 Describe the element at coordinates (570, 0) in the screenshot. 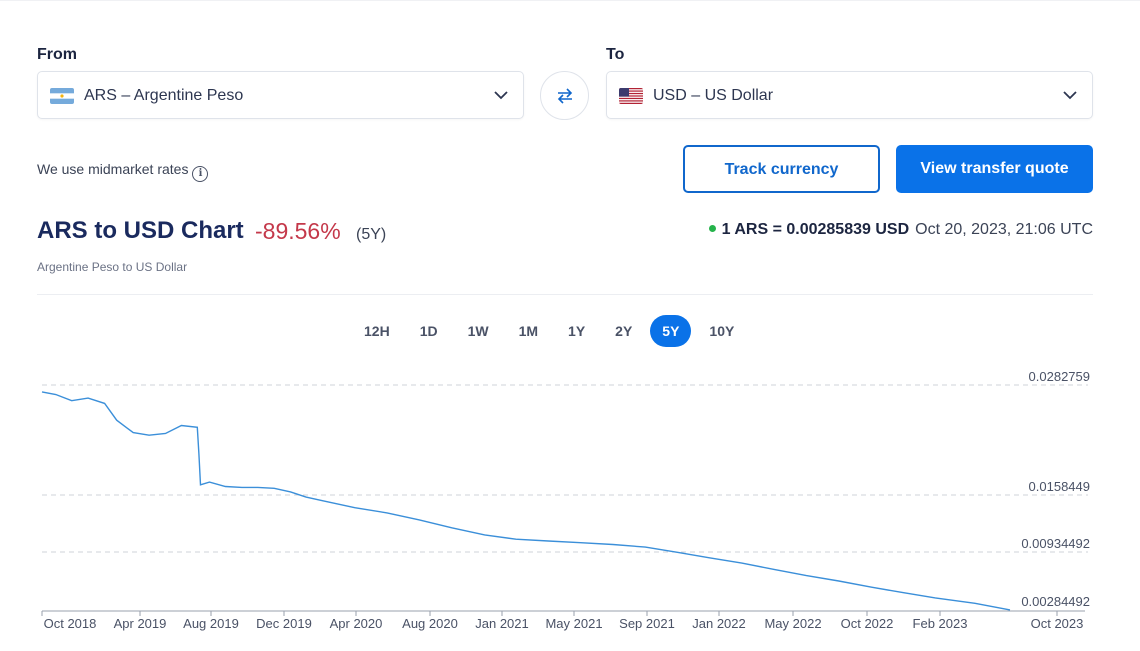

I see `top-border` at that location.